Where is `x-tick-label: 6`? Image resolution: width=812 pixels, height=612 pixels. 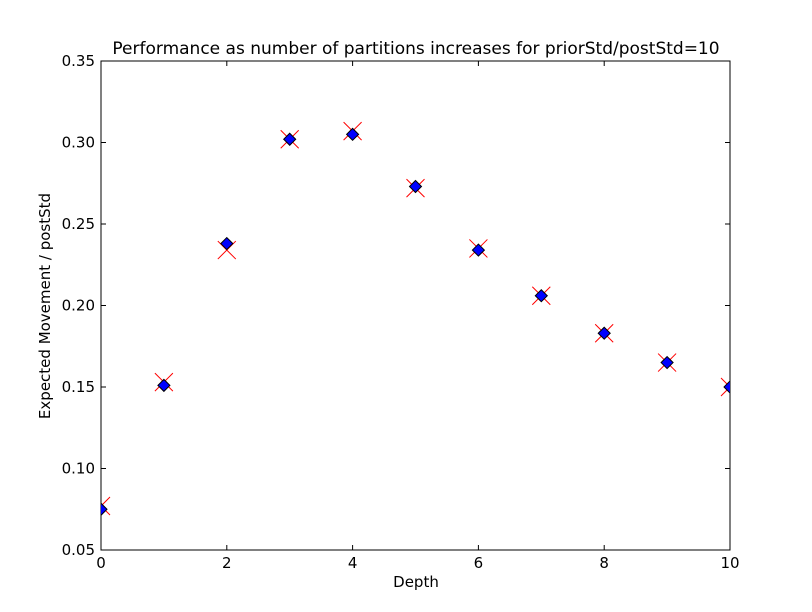 x-tick-label: 6 is located at coordinates (479, 563).